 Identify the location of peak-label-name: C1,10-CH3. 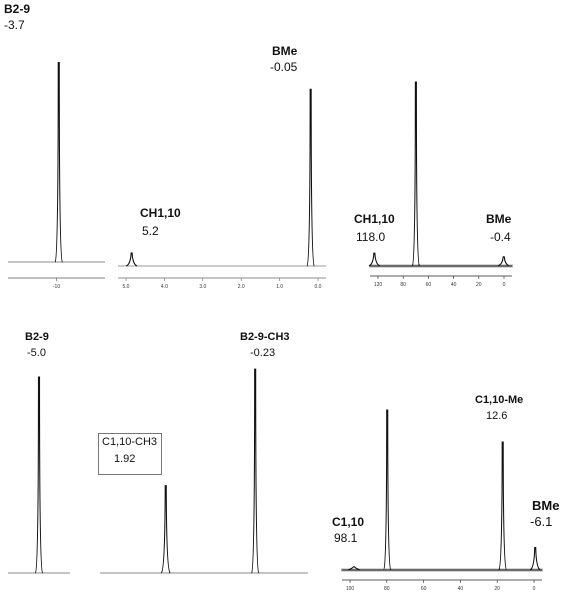
(130, 442).